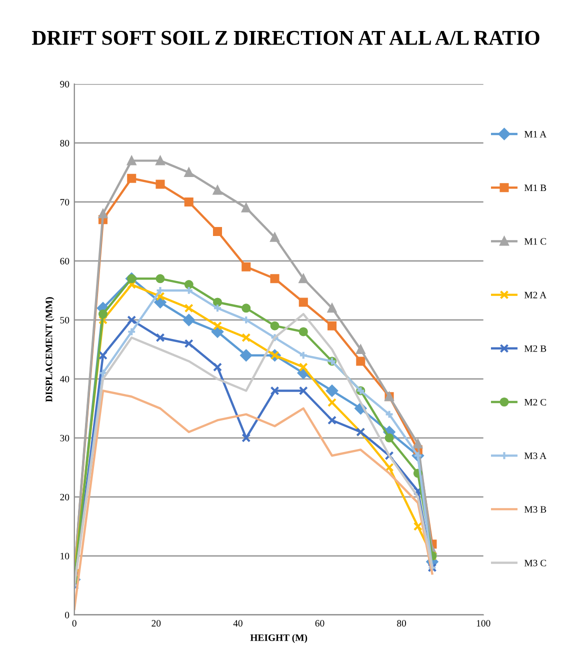 The height and width of the screenshot is (672, 572). What do you see at coordinates (65, 320) in the screenshot?
I see `y-tick-label: 50` at bounding box center [65, 320].